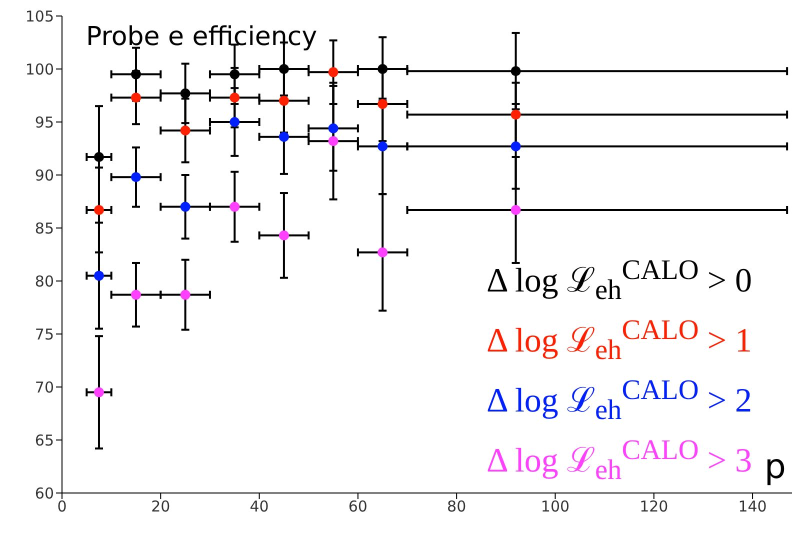 The width and height of the screenshot is (792, 545). What do you see at coordinates (44, 387) in the screenshot?
I see `y-tick-label: 70` at bounding box center [44, 387].